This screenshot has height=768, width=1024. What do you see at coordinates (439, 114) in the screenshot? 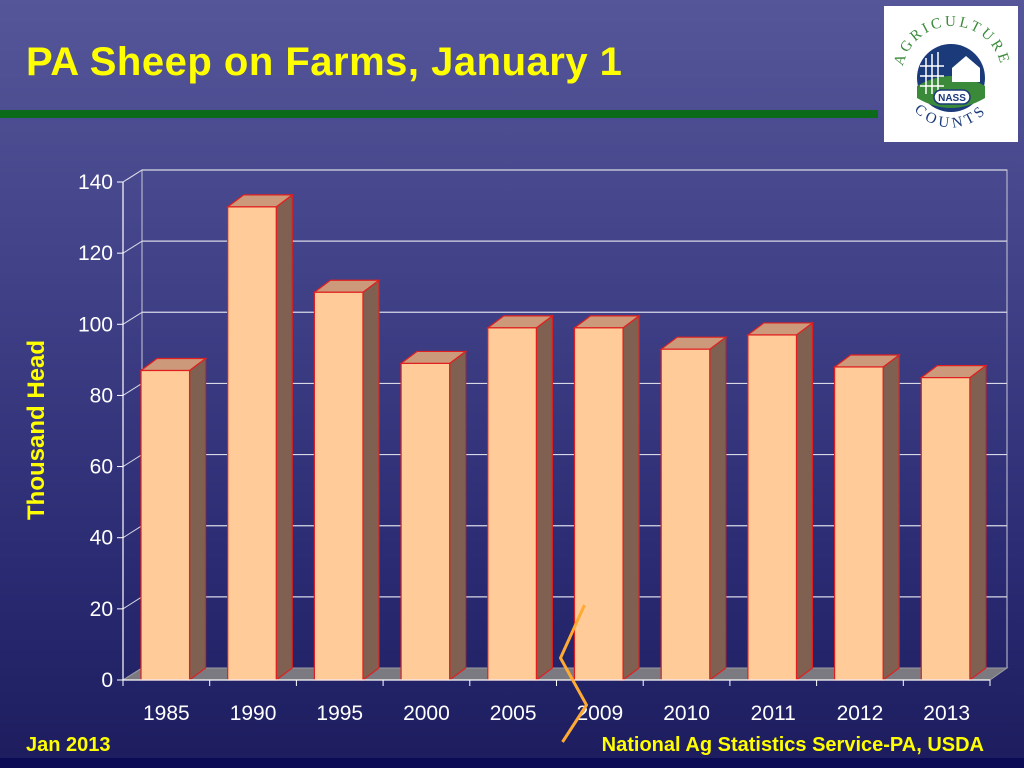
I see `title-divider` at bounding box center [439, 114].